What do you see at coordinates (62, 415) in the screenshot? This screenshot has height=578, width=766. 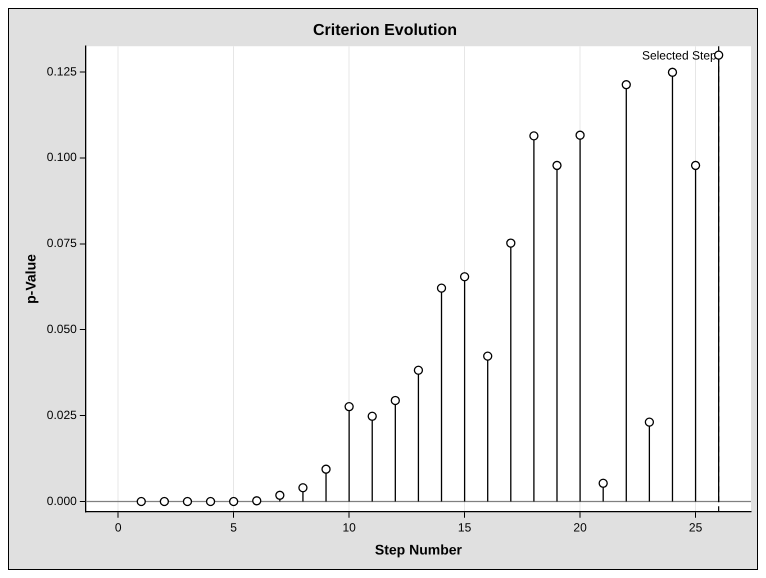 I see `y-tick-label: 0.025` at bounding box center [62, 415].